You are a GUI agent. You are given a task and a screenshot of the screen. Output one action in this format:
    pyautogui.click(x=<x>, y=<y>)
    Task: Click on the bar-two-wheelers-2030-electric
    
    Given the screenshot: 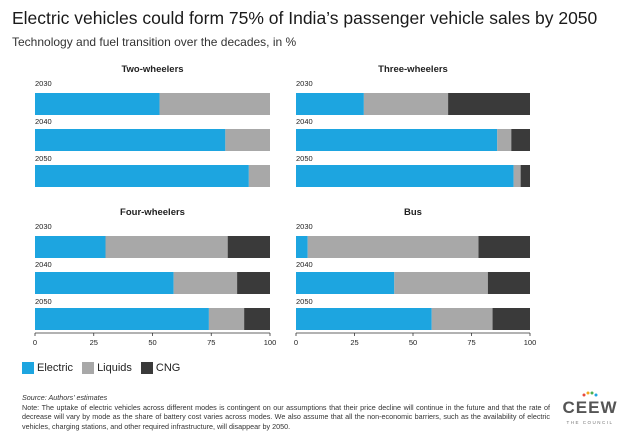 What is the action you would take?
    pyautogui.click(x=97, y=104)
    